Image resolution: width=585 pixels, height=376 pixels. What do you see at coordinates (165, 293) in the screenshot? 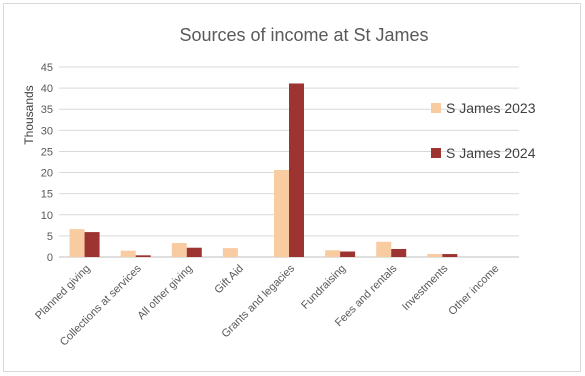
I see `x-tick-label: All other giving` at bounding box center [165, 293].